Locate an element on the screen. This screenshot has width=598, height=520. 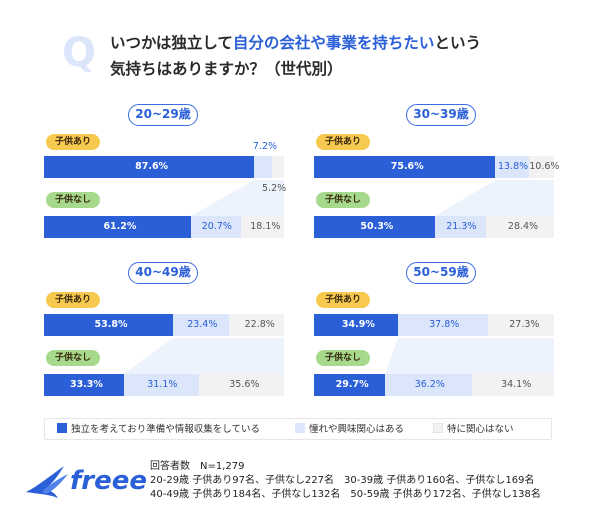
bar-without-children: 50.3% 21.3% 28.4% is located at coordinates (434, 227).